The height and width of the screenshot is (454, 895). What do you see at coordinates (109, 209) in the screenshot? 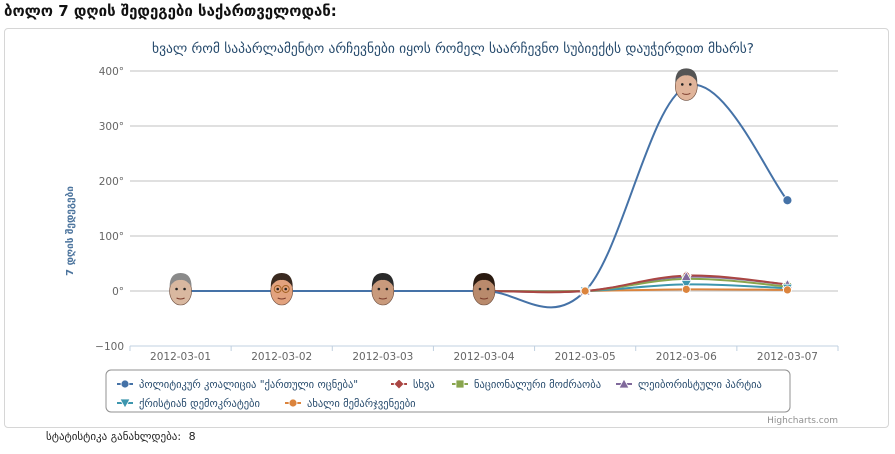
I see `y-axis-ticks: −100 0° 100° 200° 300° 400°` at bounding box center [109, 209].